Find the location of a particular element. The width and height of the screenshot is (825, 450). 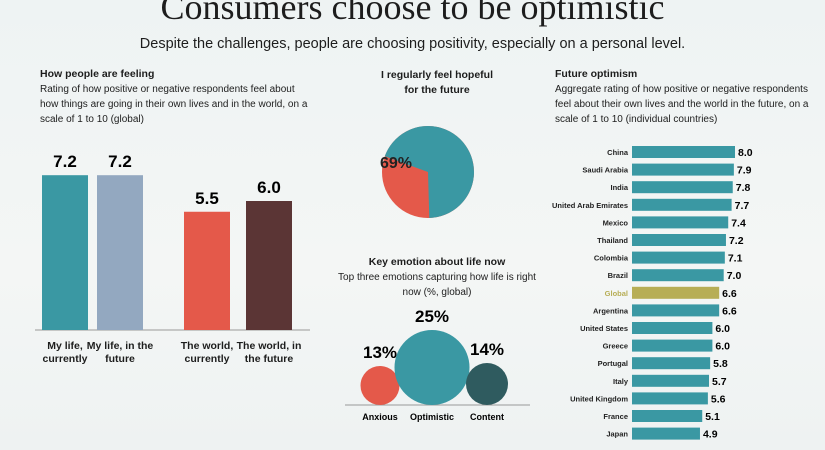

value-label: 5.5 is located at coordinates (207, 198).